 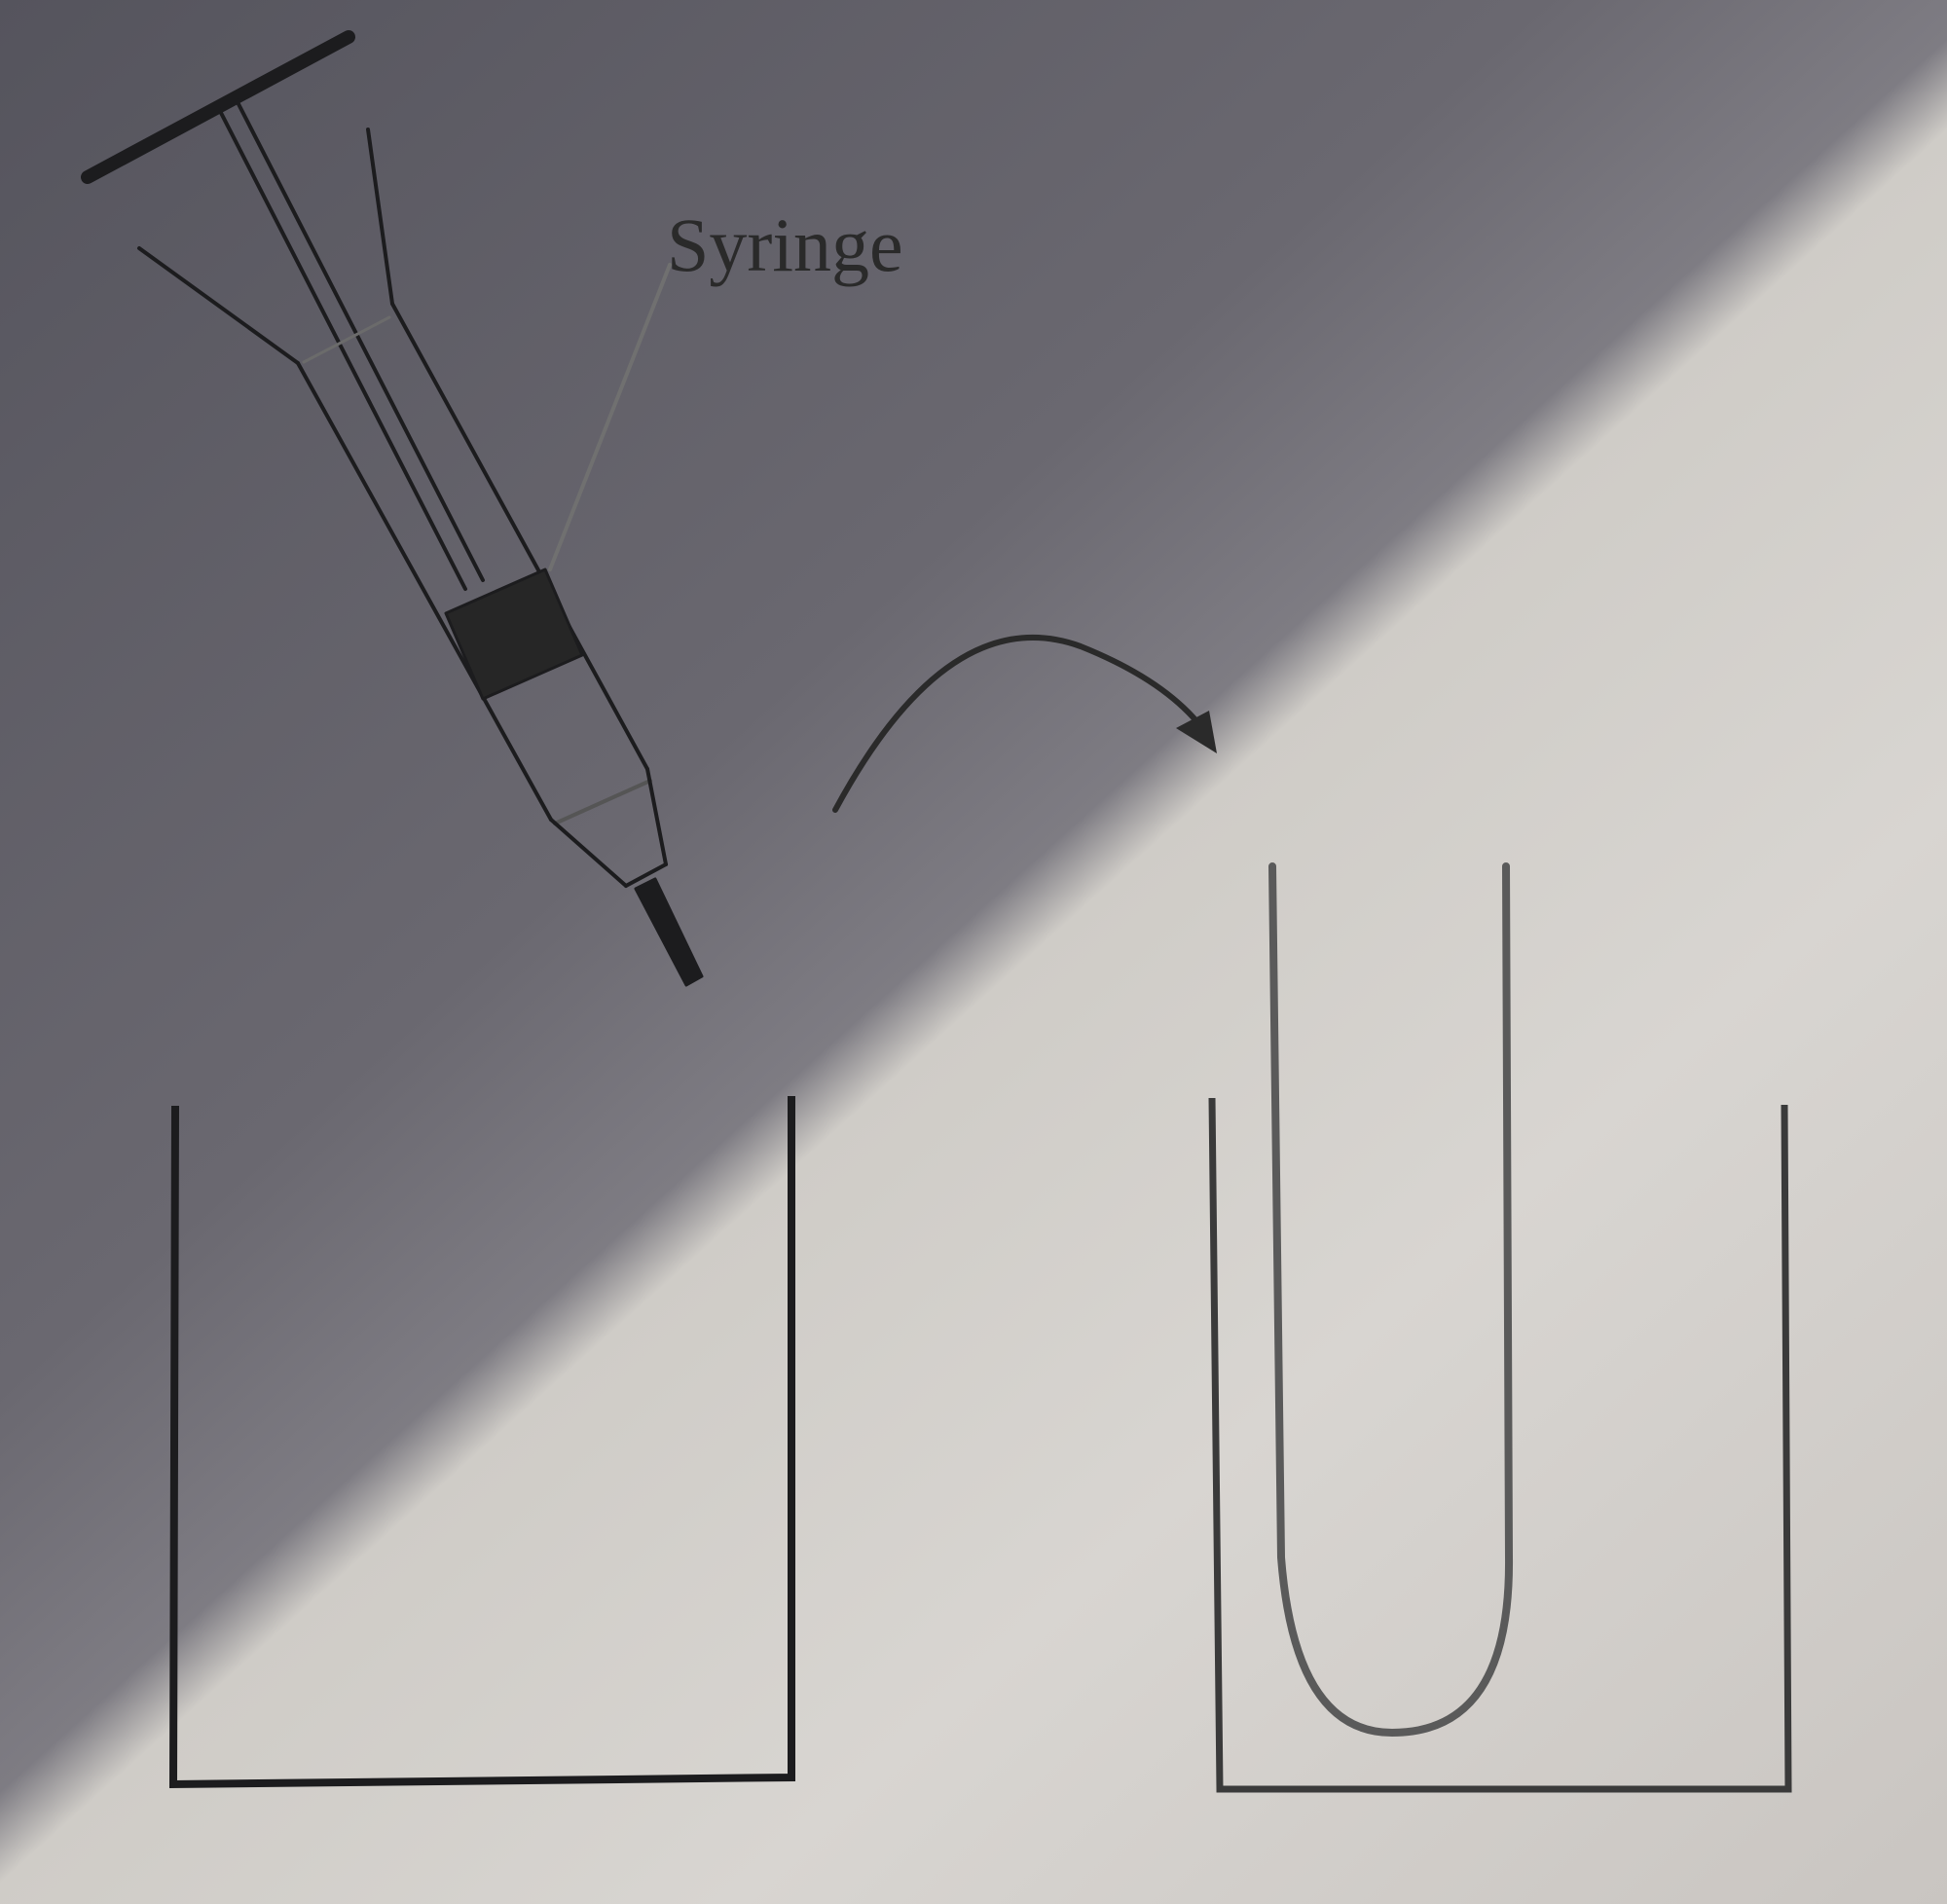 What do you see at coordinates (514, 634) in the screenshot?
I see `plunger-seal` at bounding box center [514, 634].